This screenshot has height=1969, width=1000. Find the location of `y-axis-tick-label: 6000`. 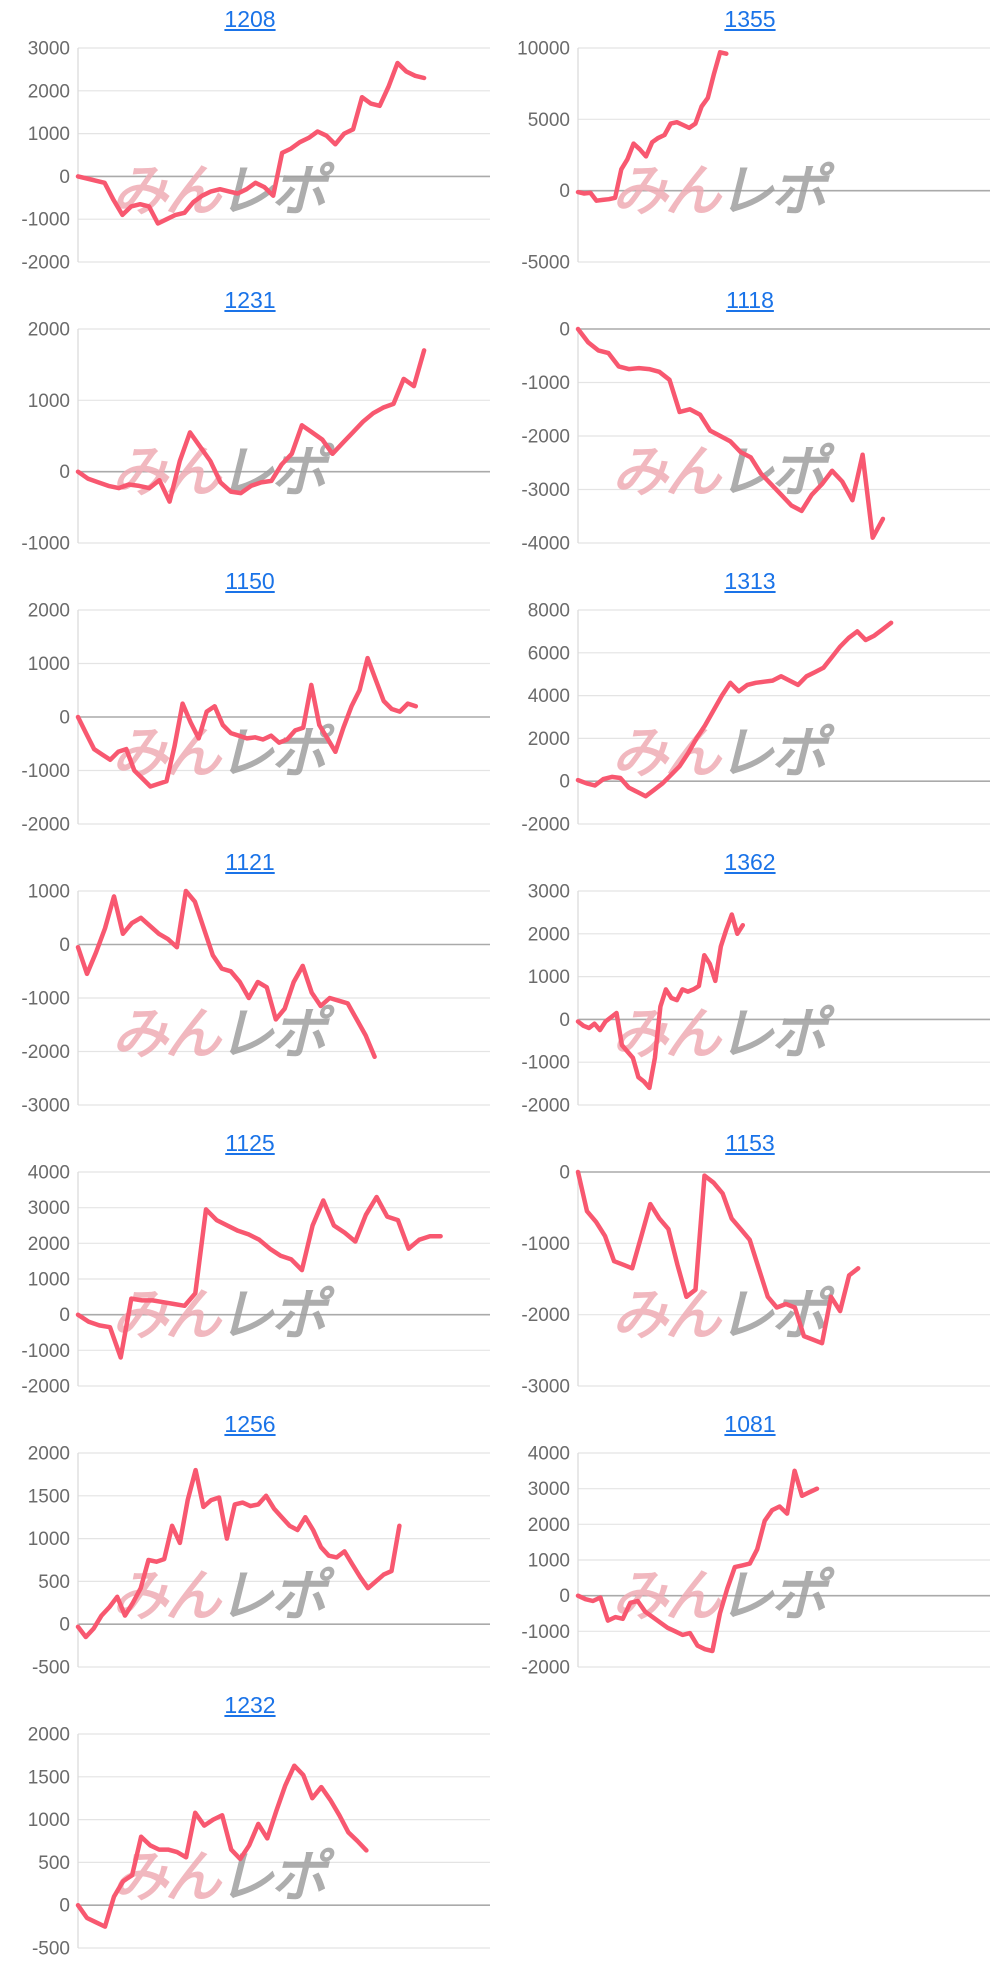

y-axis-tick-label: 6000 is located at coordinates (549, 653).